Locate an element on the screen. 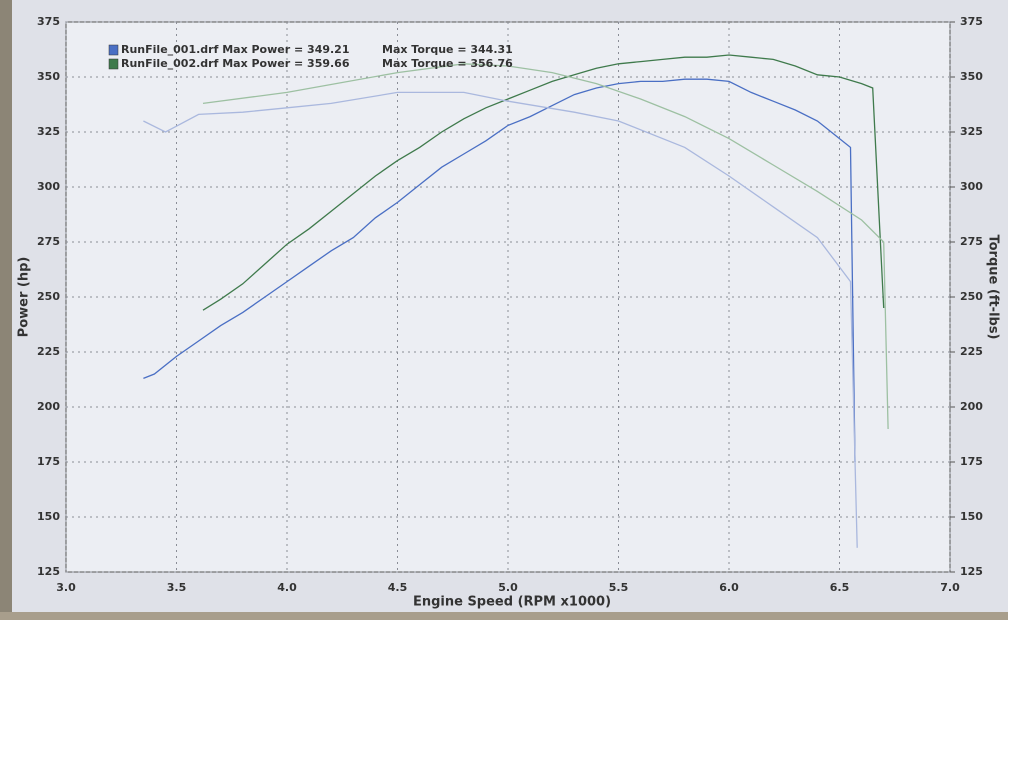 The image size is (1024, 771). legend-label: Max Torque = 344.31 is located at coordinates (447, 49).